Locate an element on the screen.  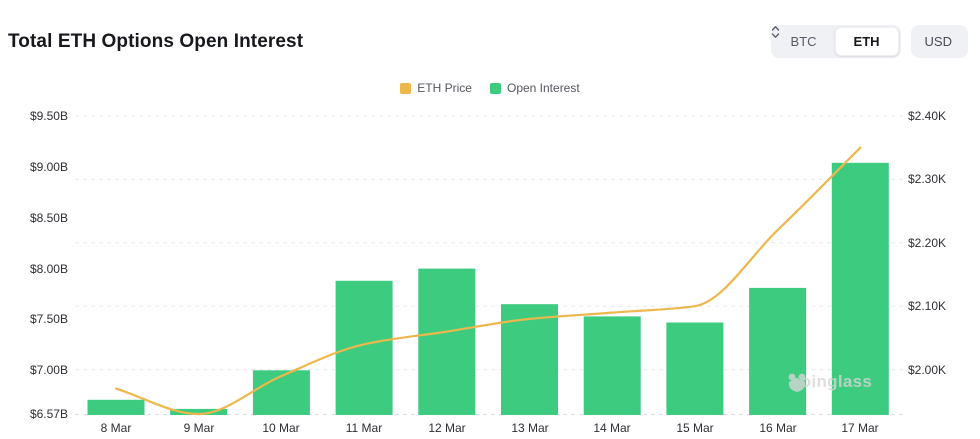
page-title: Total ETH Options Open Interest is located at coordinates (156, 41).